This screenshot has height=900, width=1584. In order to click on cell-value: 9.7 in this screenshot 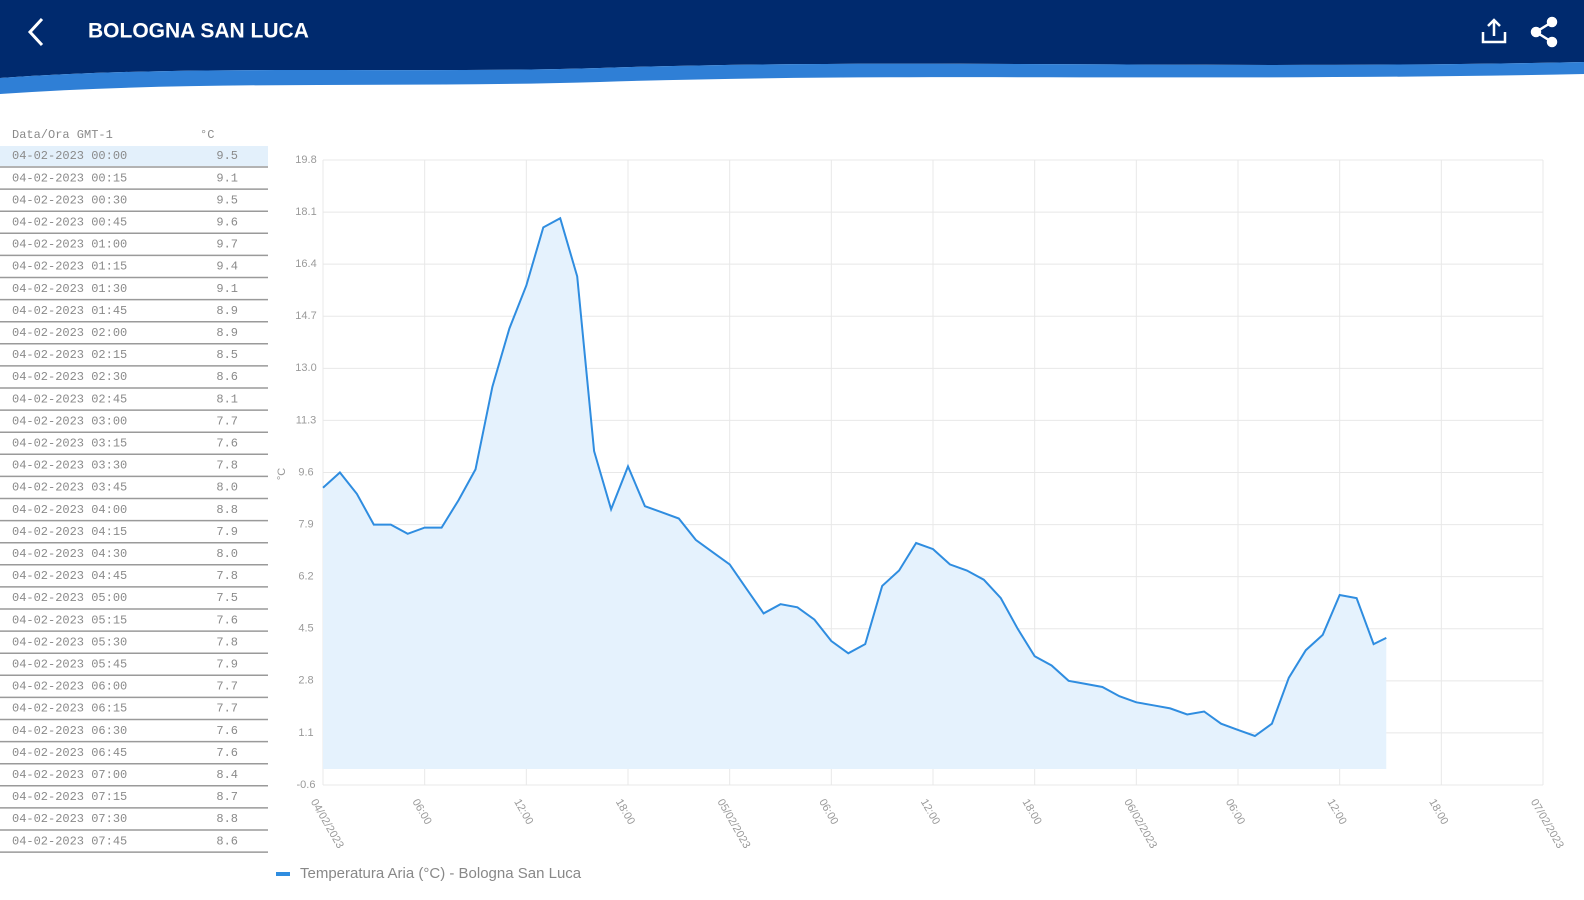, I will do `click(227, 245)`.